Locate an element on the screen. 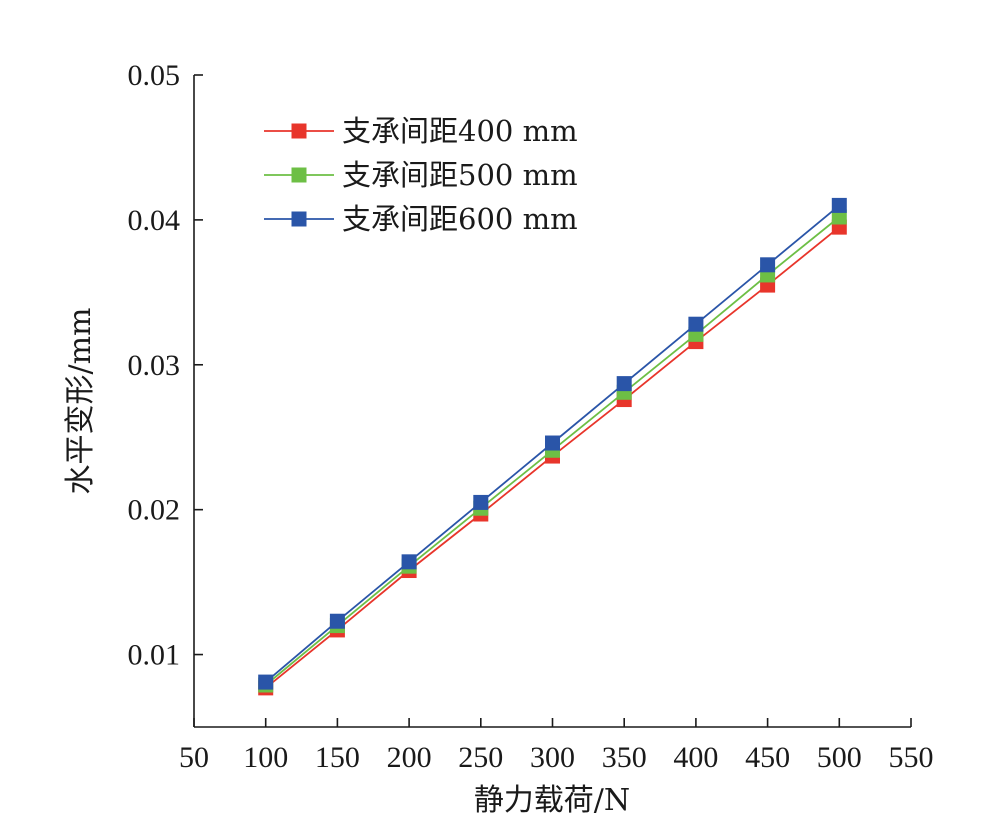 Image resolution: width=1008 pixels, height=827 pixels. x-tick-label: 400 is located at coordinates (695, 757).